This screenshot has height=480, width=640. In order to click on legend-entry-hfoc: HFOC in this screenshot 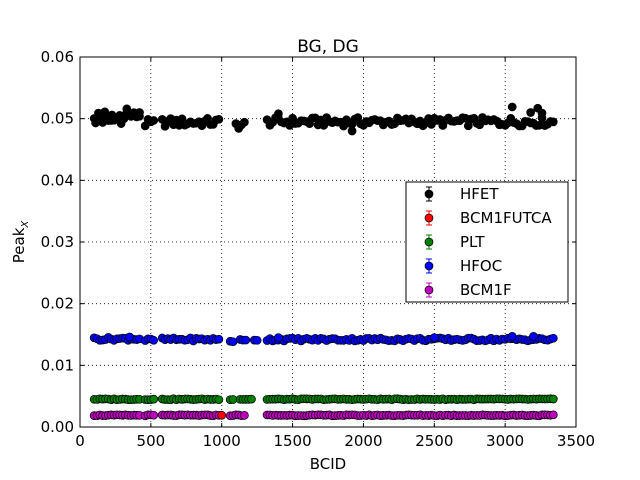, I will do `click(463, 266)`.